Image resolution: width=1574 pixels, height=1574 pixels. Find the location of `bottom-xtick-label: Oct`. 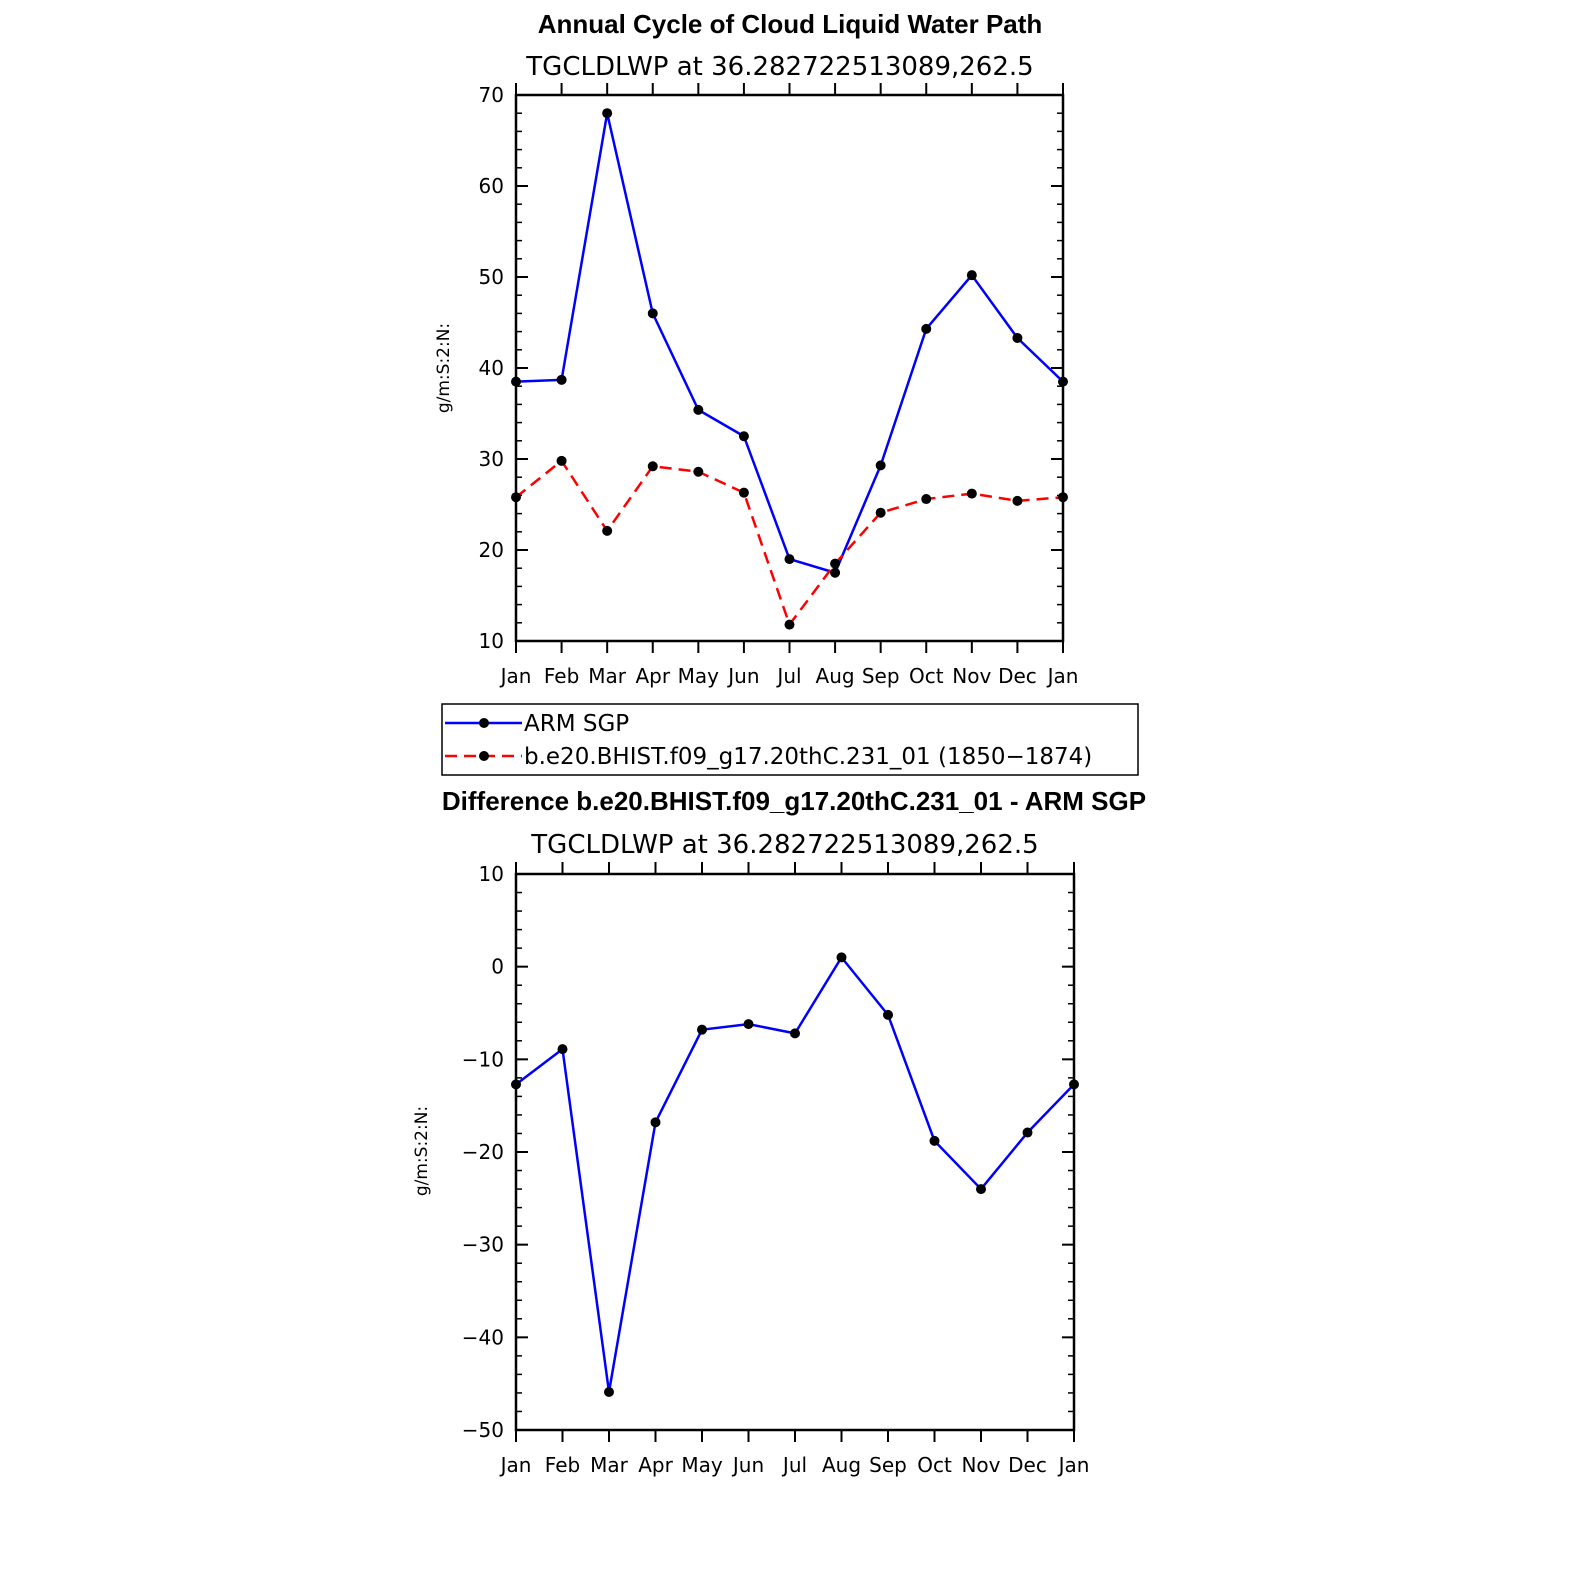

bottom-xtick-label: Oct is located at coordinates (934, 1465).